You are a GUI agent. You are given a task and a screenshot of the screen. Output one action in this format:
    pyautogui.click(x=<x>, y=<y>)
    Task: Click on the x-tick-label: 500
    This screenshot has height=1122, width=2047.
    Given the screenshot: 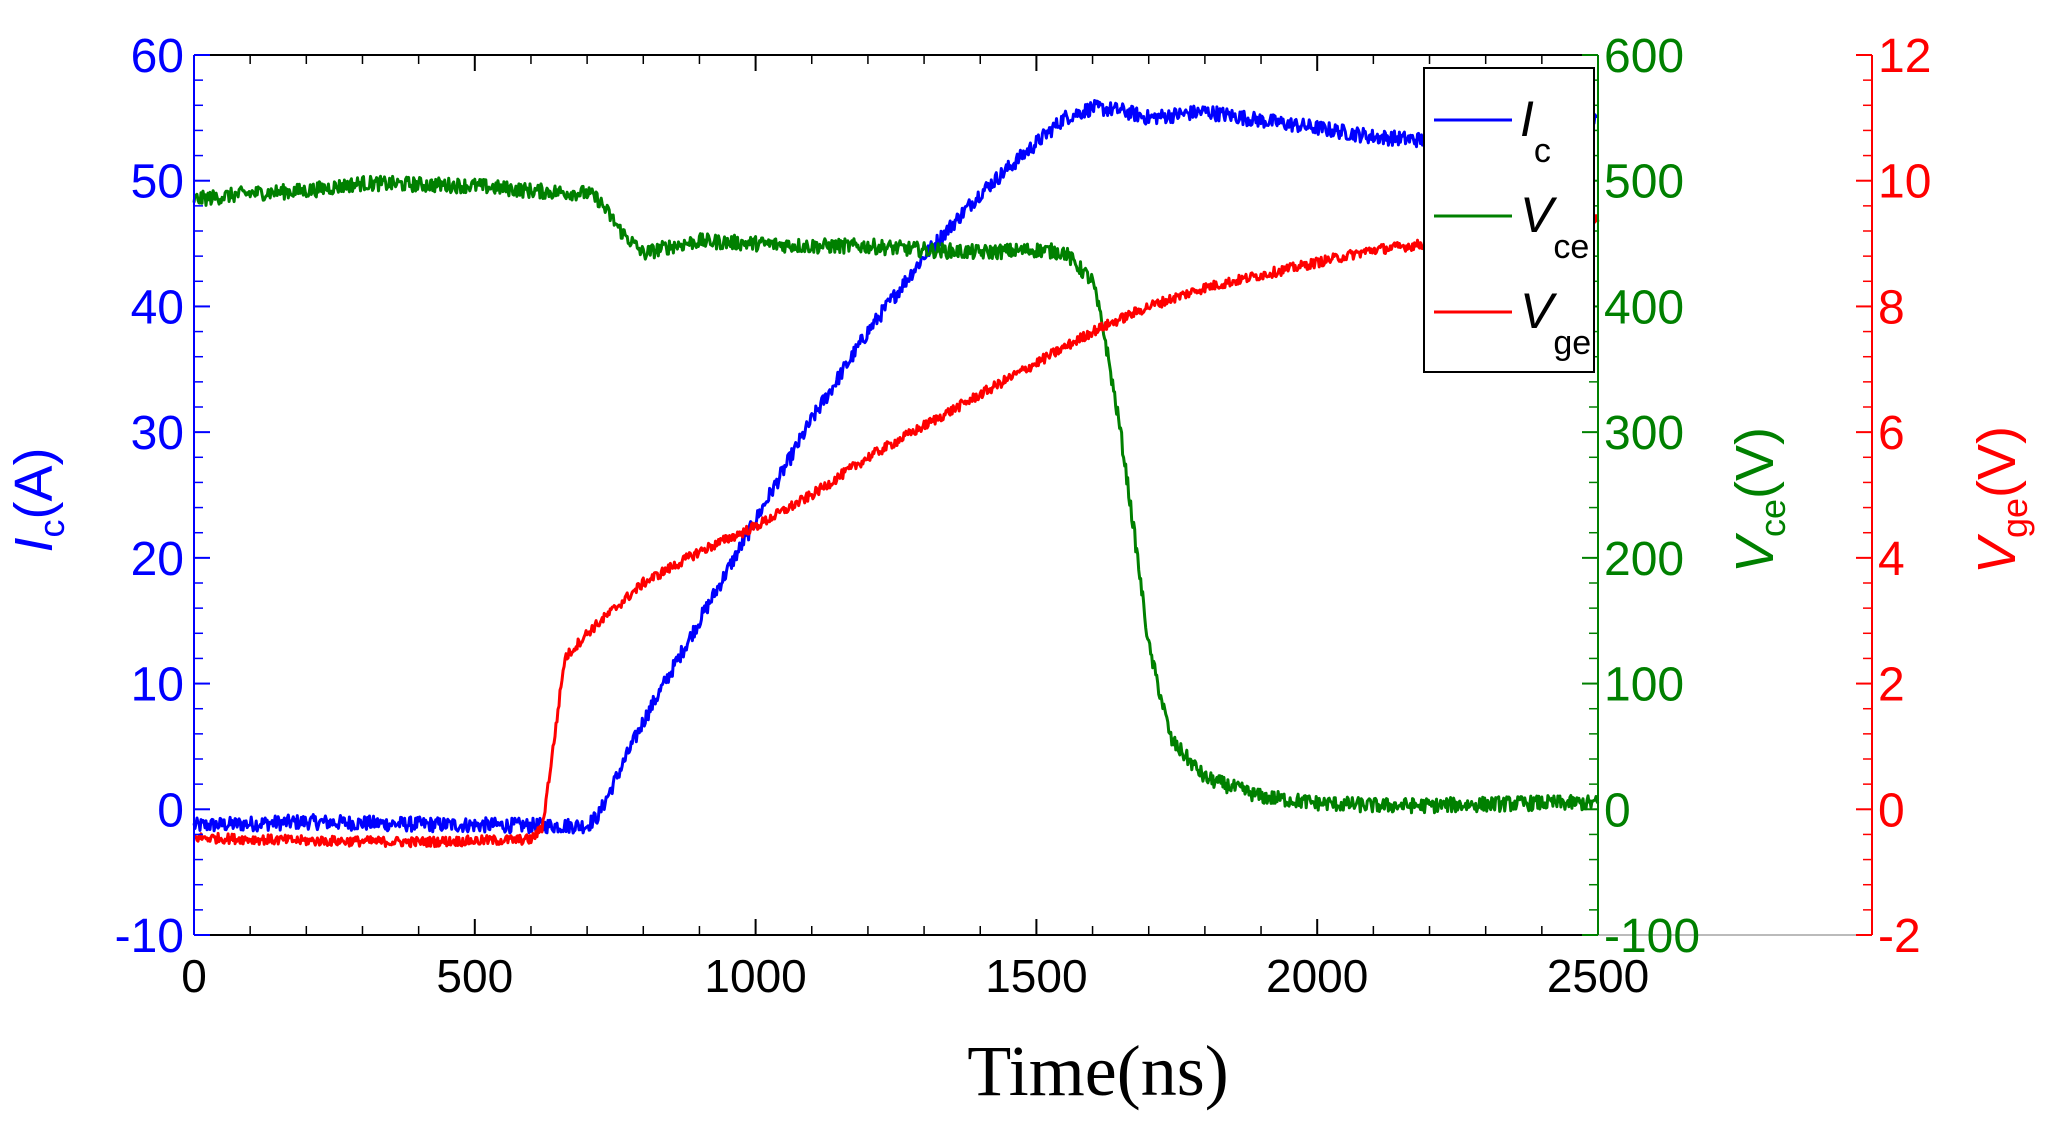 What is the action you would take?
    pyautogui.click(x=474, y=976)
    